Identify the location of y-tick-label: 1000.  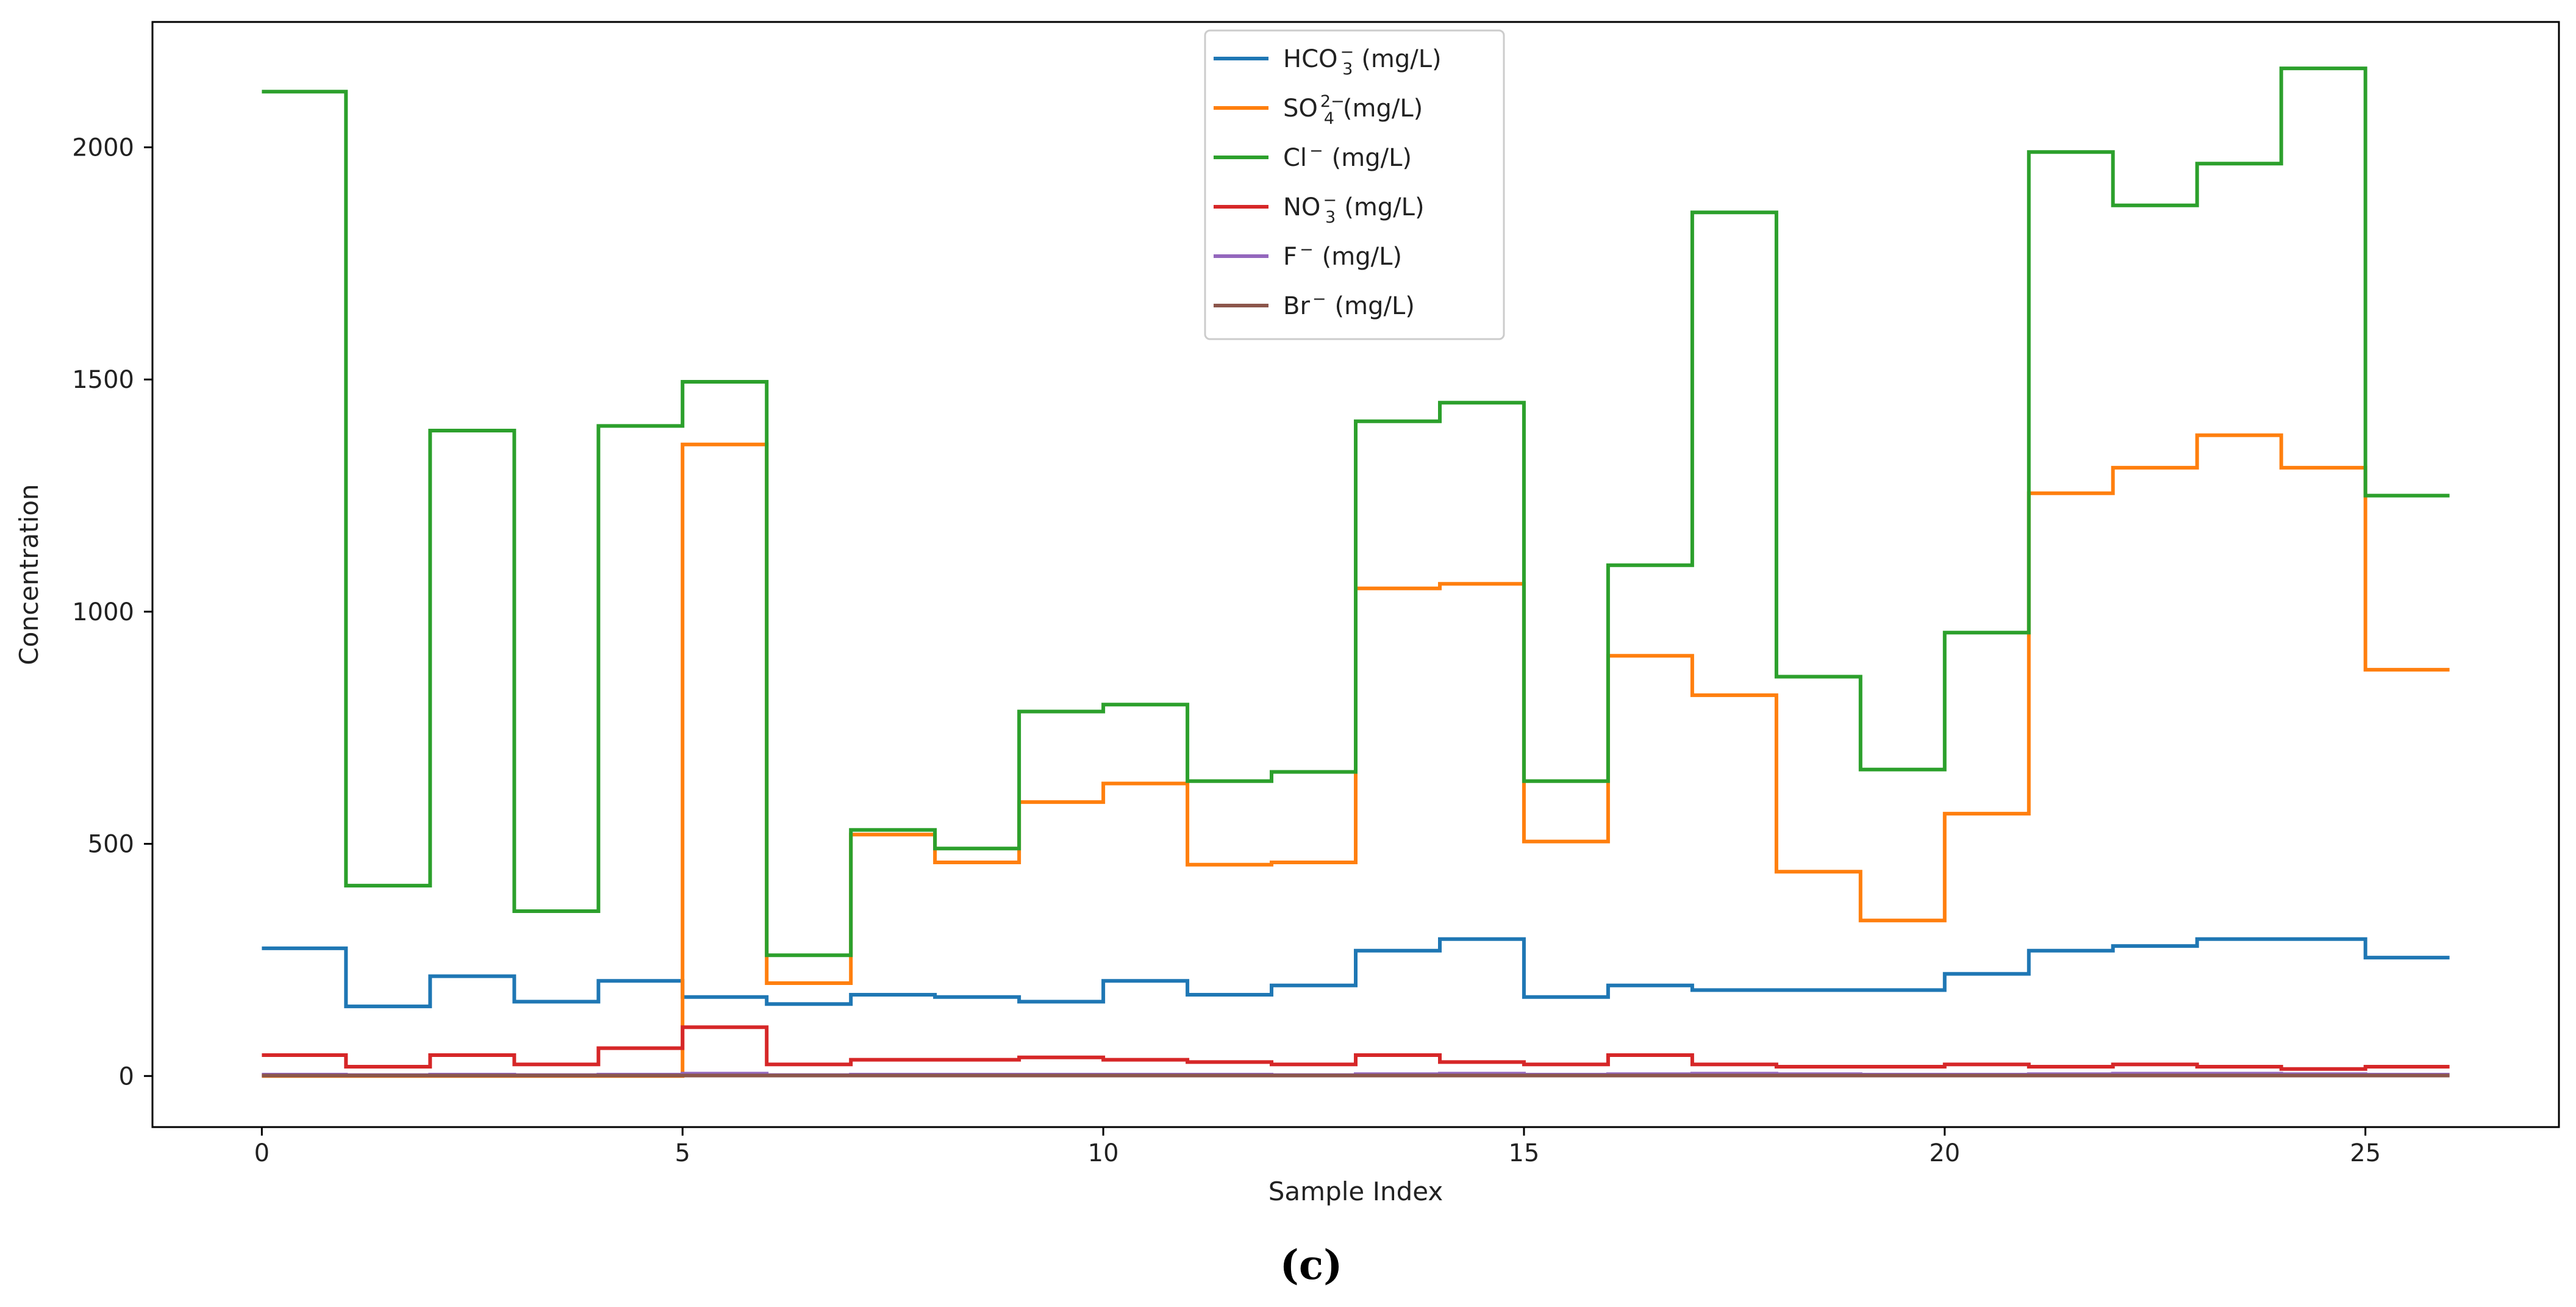
(103, 612).